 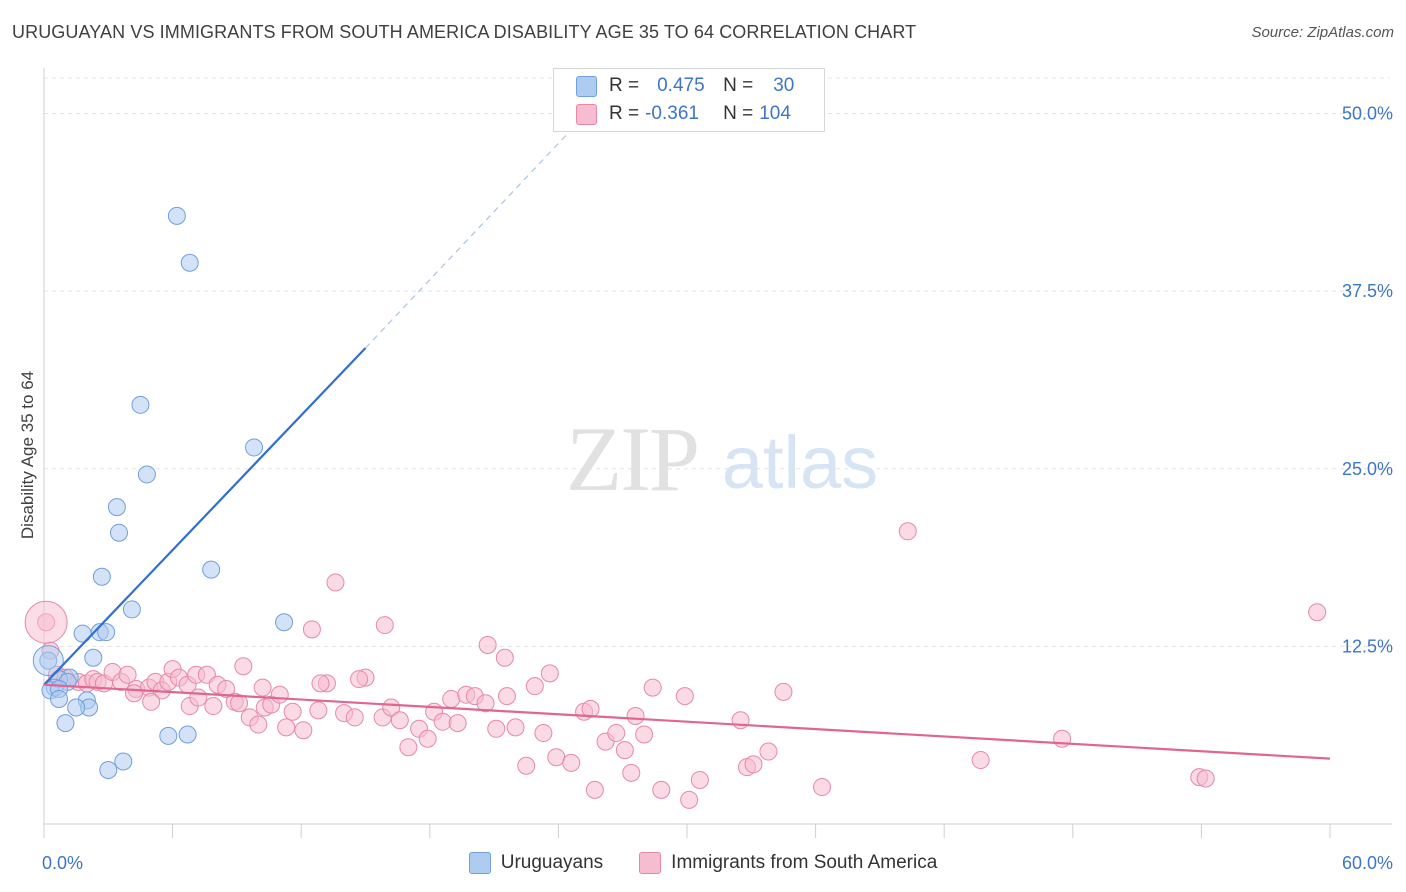 I want to click on watermark-zip: ZIP, so click(x=632, y=459).